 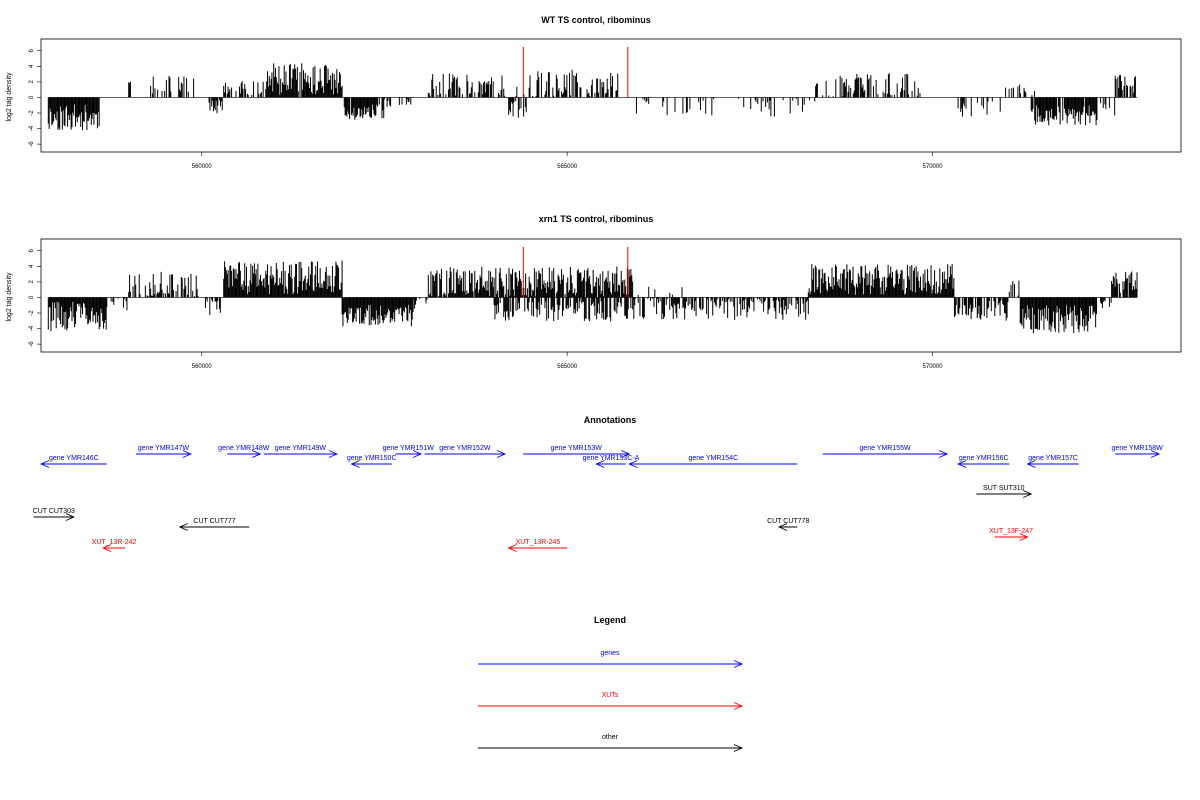 I want to click on annotation-xut: XUT_13R-242, so click(x=114, y=545).